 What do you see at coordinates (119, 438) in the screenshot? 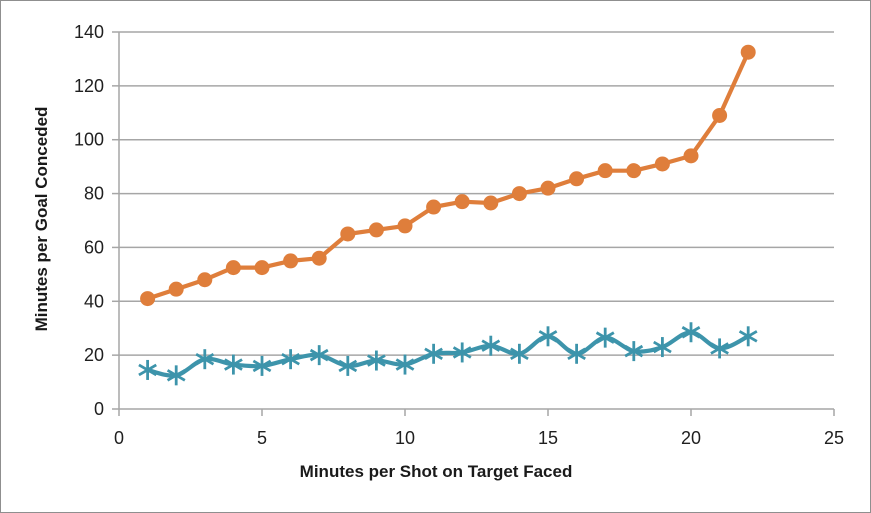
I see `x-tick-label-0: 0` at bounding box center [119, 438].